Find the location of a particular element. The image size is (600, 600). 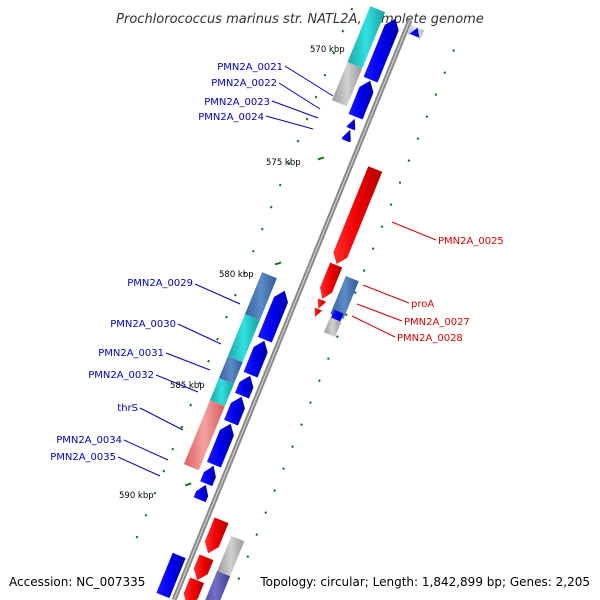

gene-label: PMN2A_0034 is located at coordinates (89, 440).